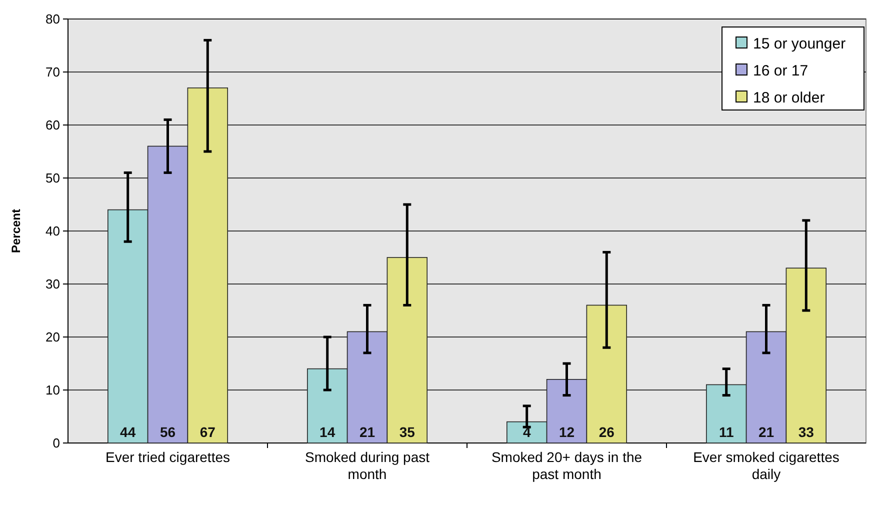 This screenshot has width=874, height=506. Describe the element at coordinates (806, 432) in the screenshot. I see `data-label: 33` at that location.